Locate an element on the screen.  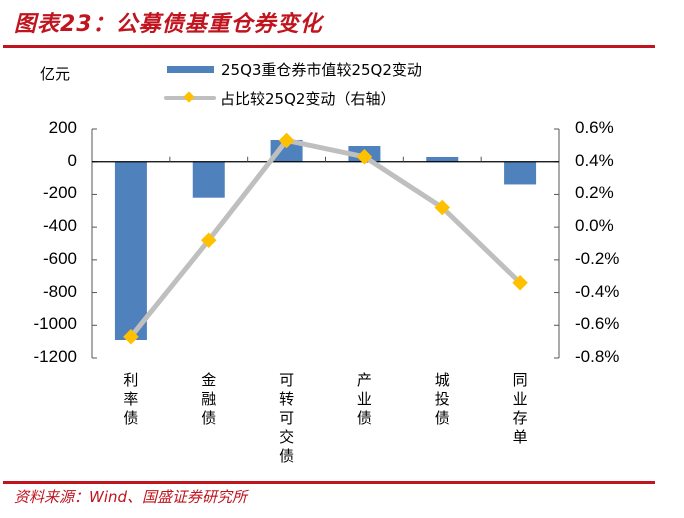
bar-swatch-icon is located at coordinates (190, 69).